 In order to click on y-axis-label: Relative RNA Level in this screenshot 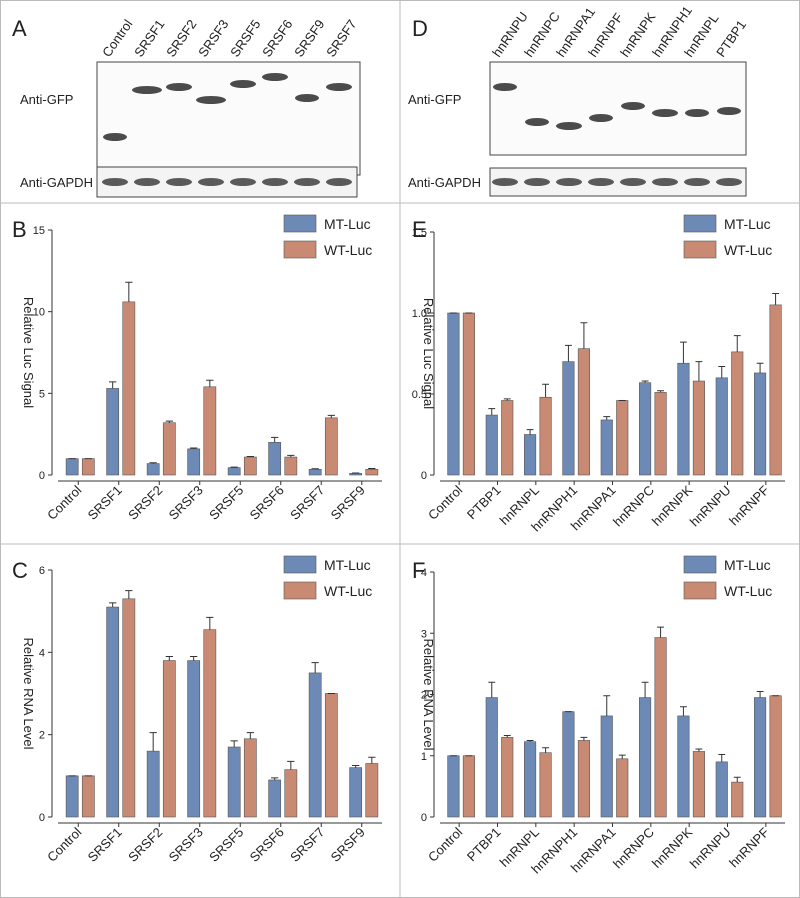, I will do `click(28, 694)`.